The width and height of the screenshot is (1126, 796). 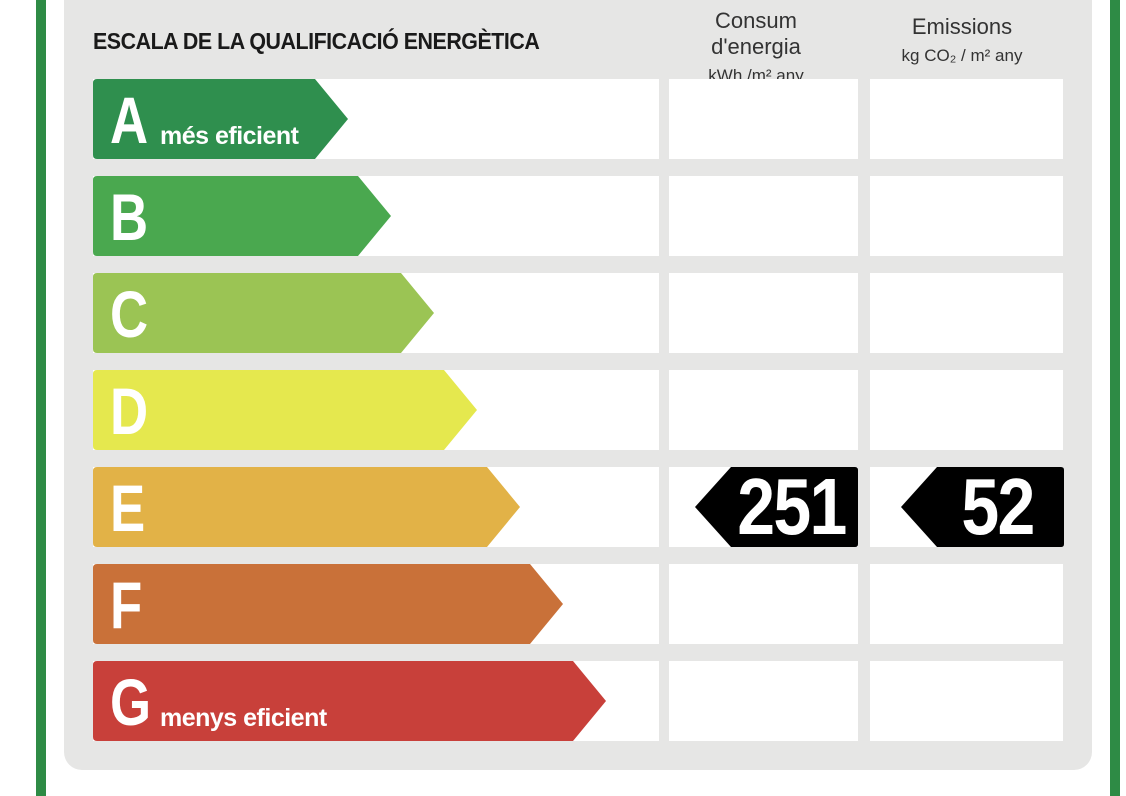 I want to click on emissions-cell-c, so click(x=966, y=313).